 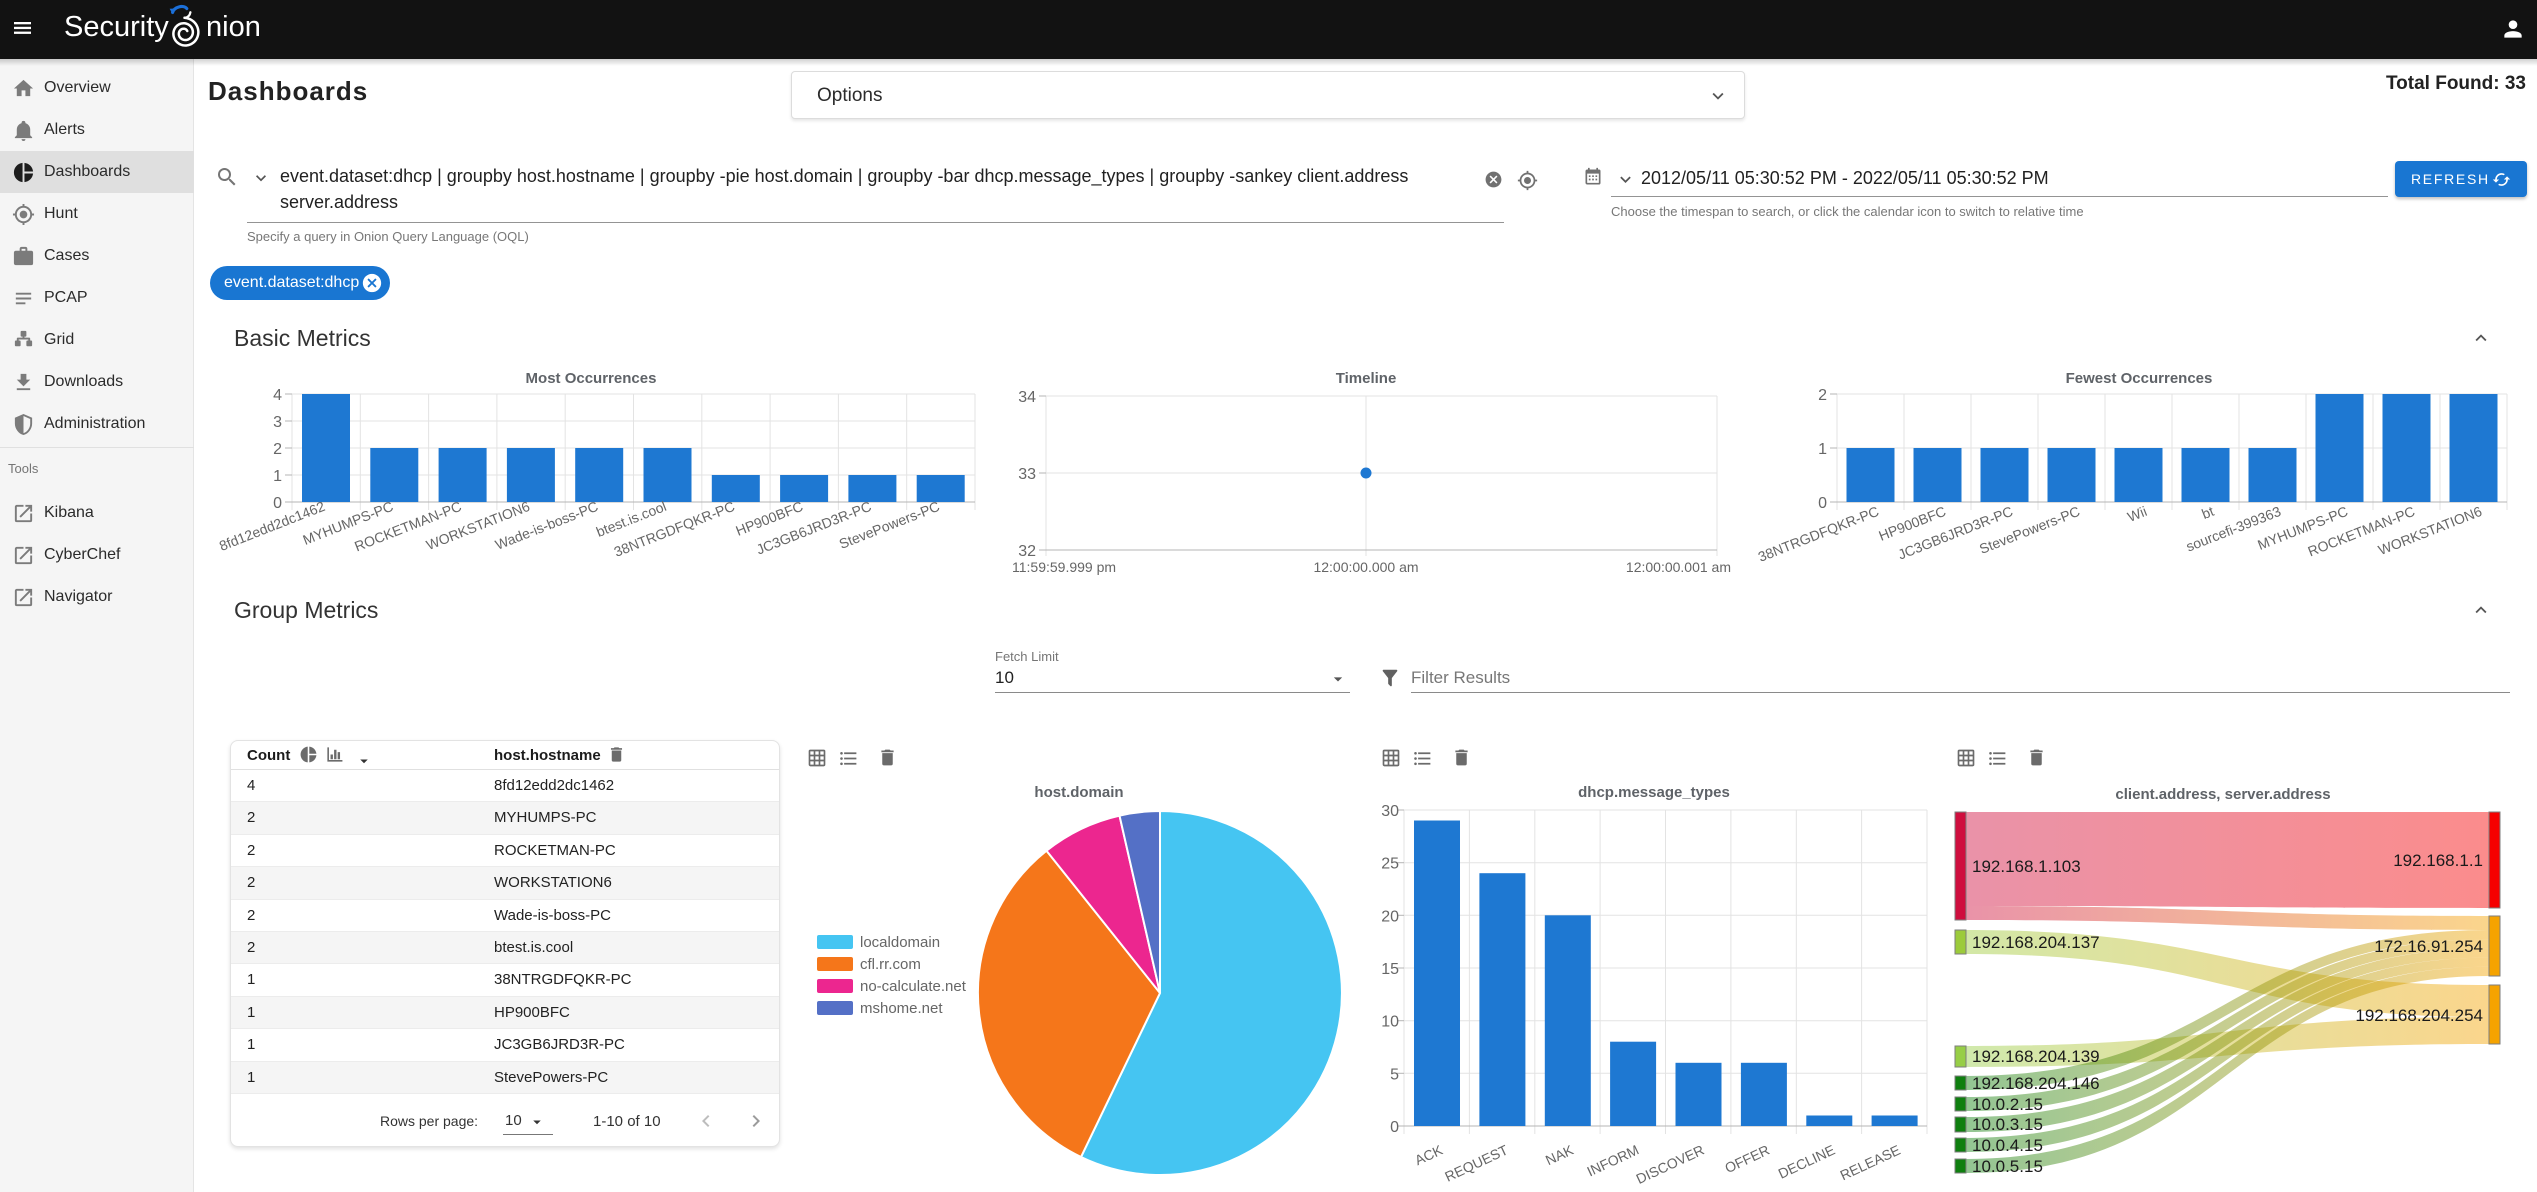 I want to click on svg-text: 20, so click(x=1390, y=916).